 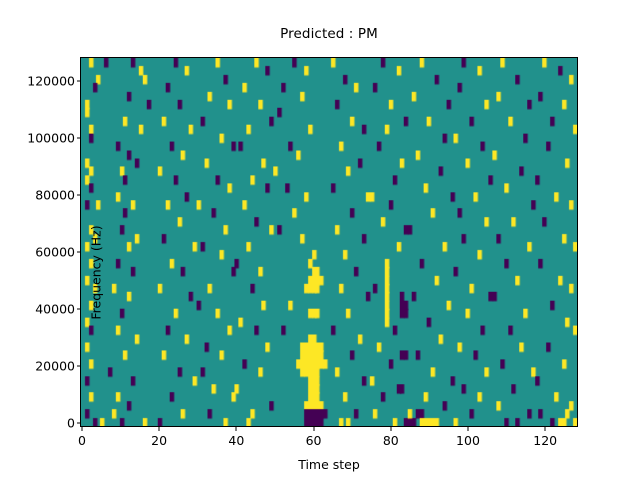 I want to click on y-tick-label: 20000, so click(x=55, y=366).